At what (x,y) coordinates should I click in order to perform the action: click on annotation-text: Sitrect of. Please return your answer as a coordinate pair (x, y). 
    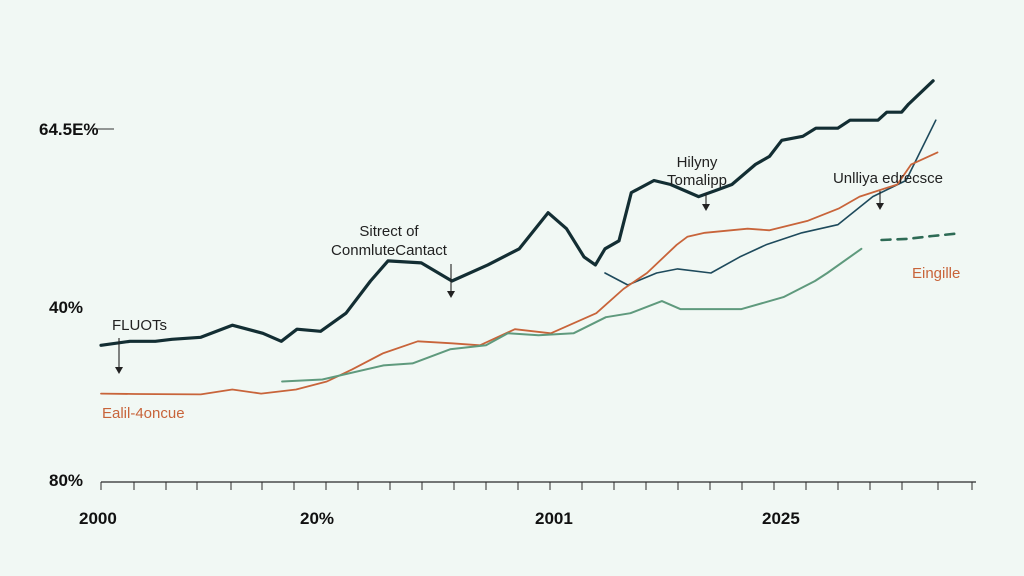
    Looking at the image, I should click on (389, 231).